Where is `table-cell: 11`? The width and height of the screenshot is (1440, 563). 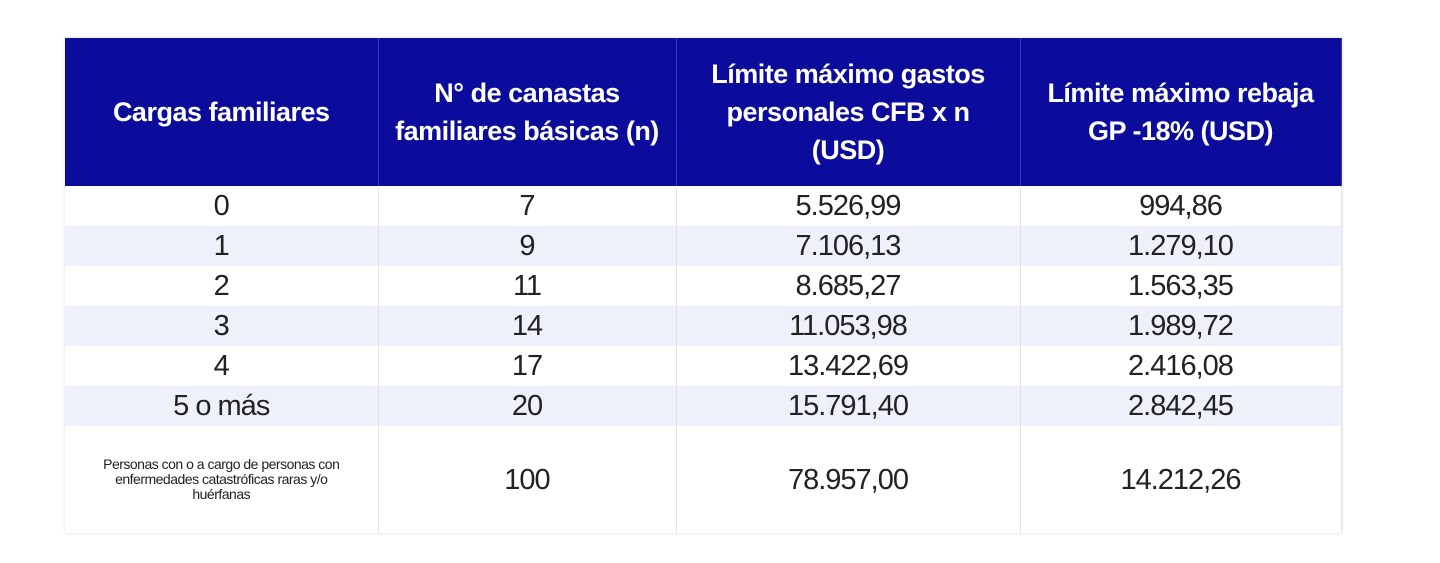
table-cell: 11 is located at coordinates (527, 286).